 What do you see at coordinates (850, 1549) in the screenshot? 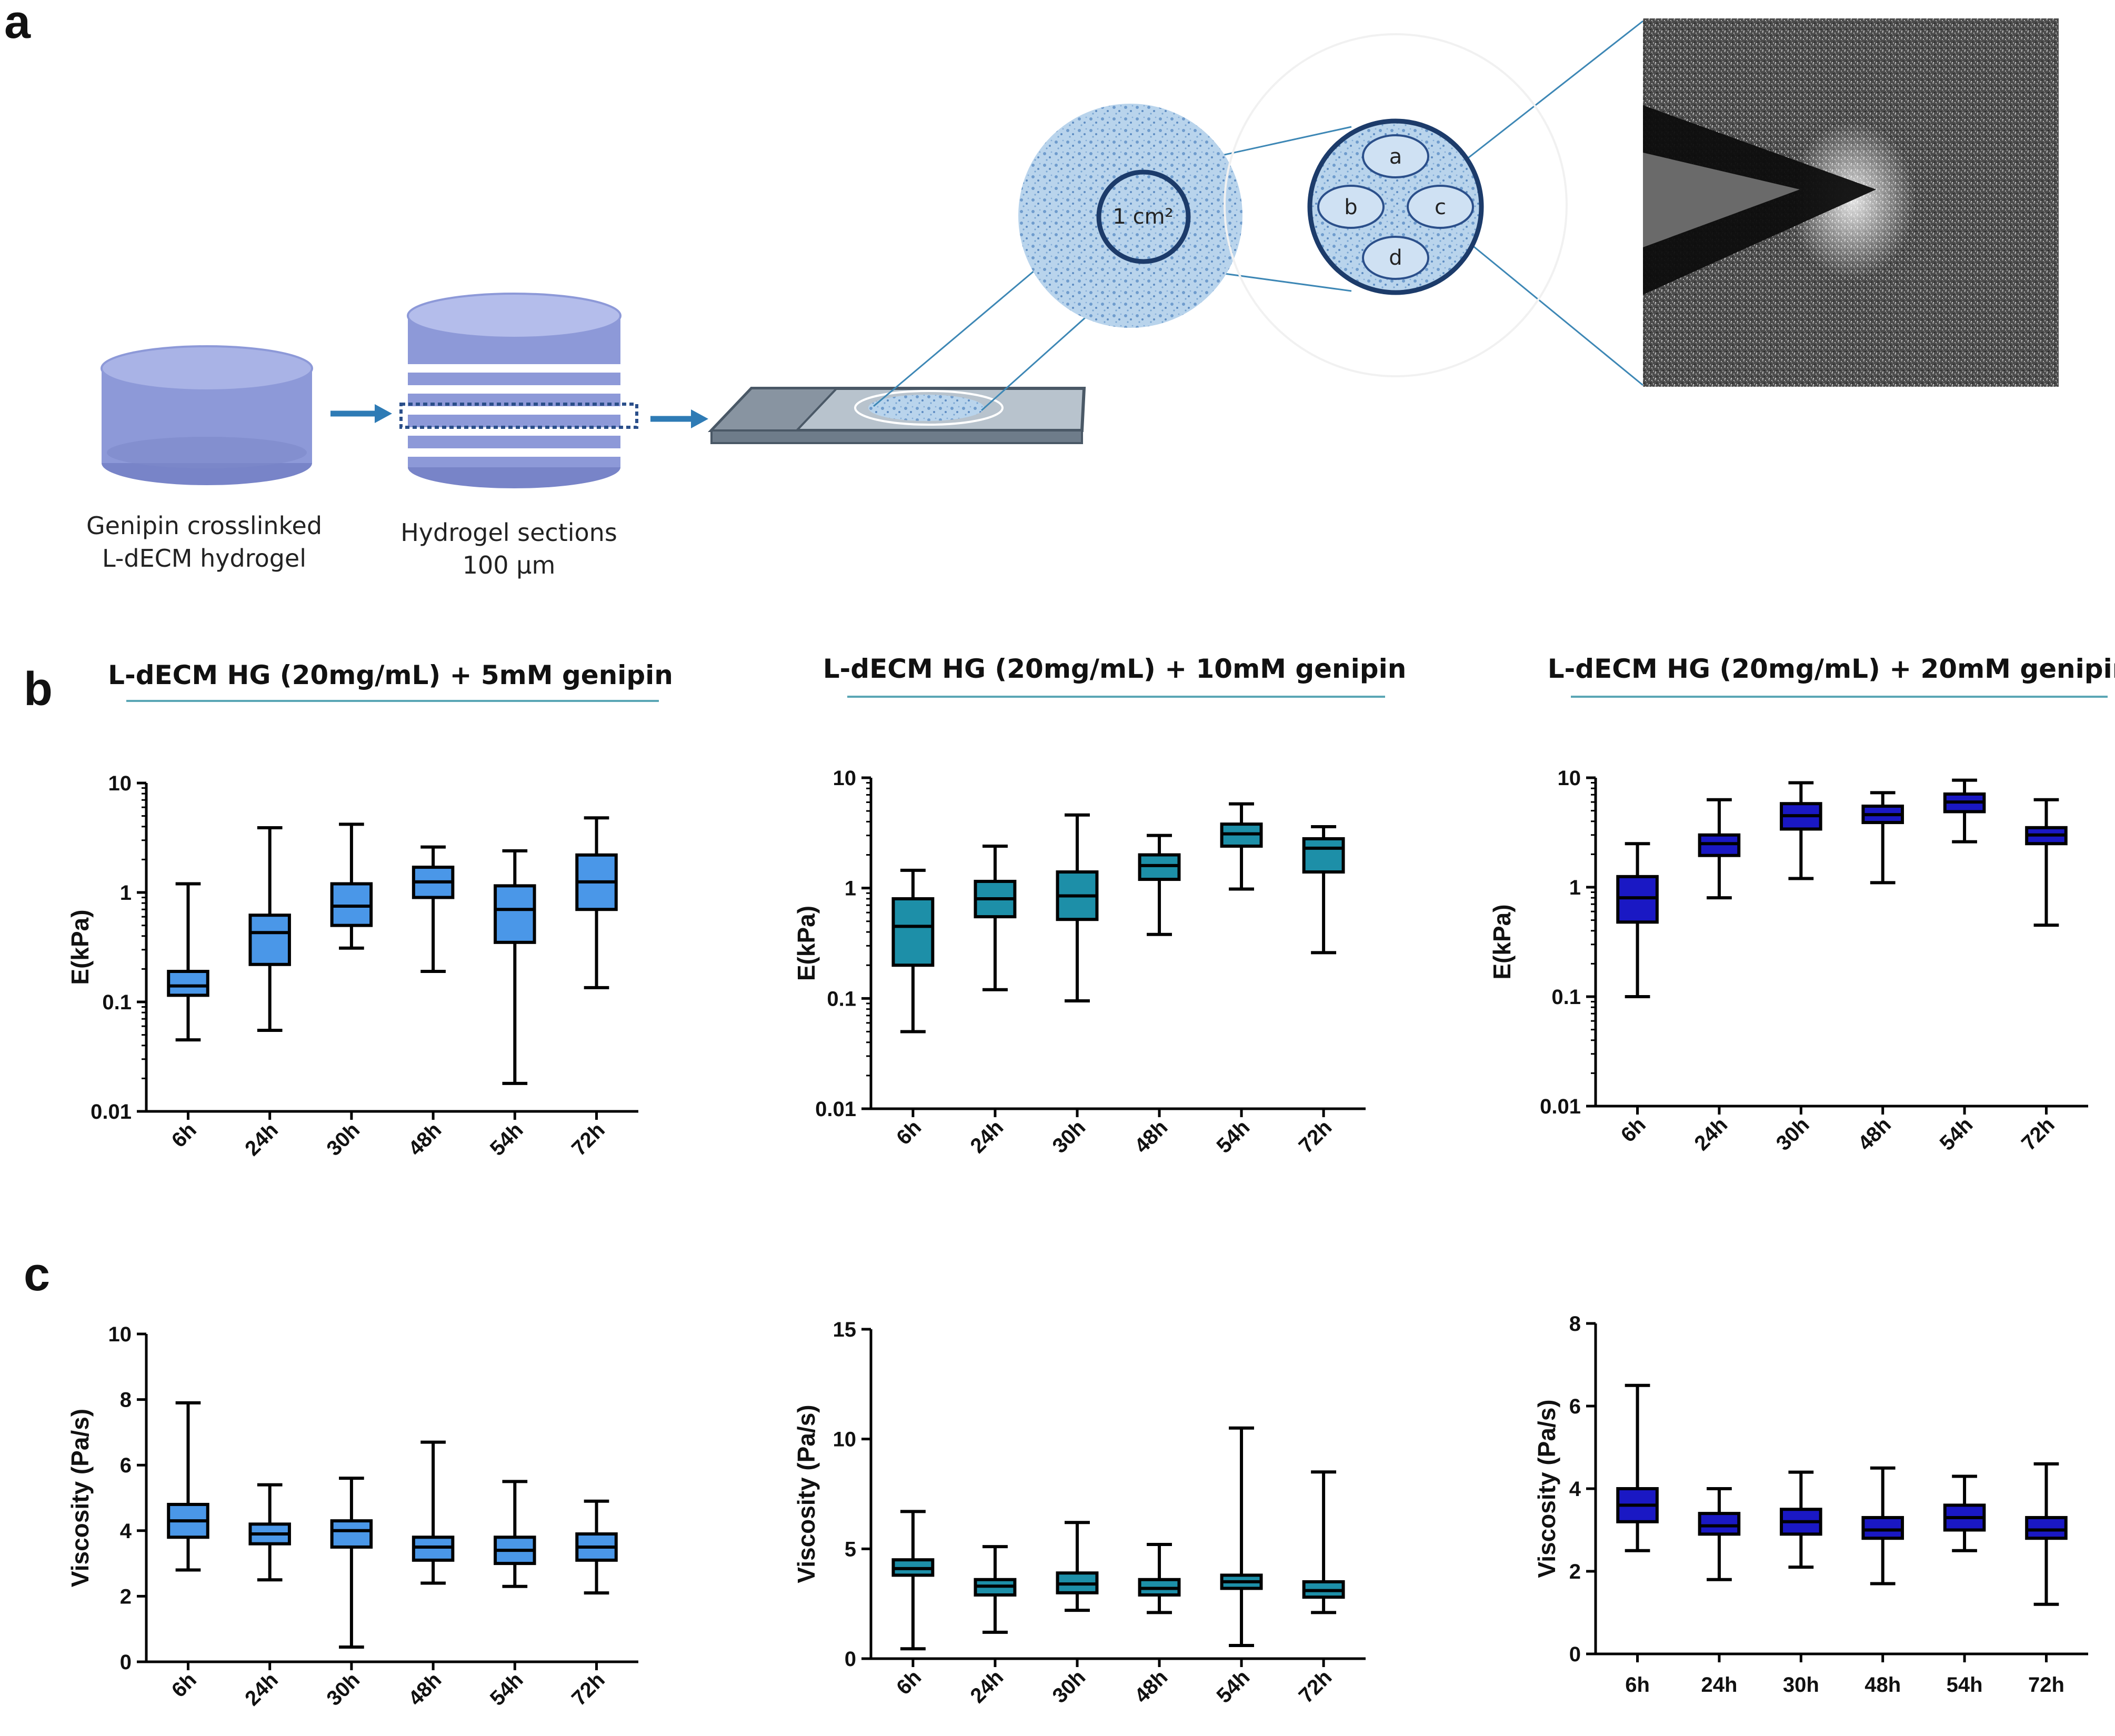
I see `y-tick-label: 5` at bounding box center [850, 1549].